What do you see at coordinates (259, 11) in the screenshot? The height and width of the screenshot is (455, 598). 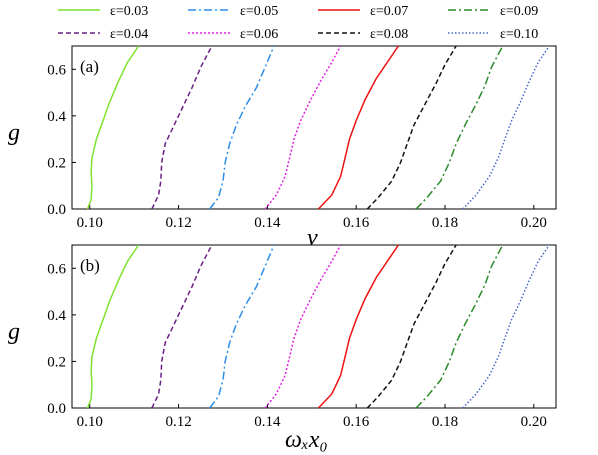 I see `legend-label: ε=0.05` at bounding box center [259, 11].